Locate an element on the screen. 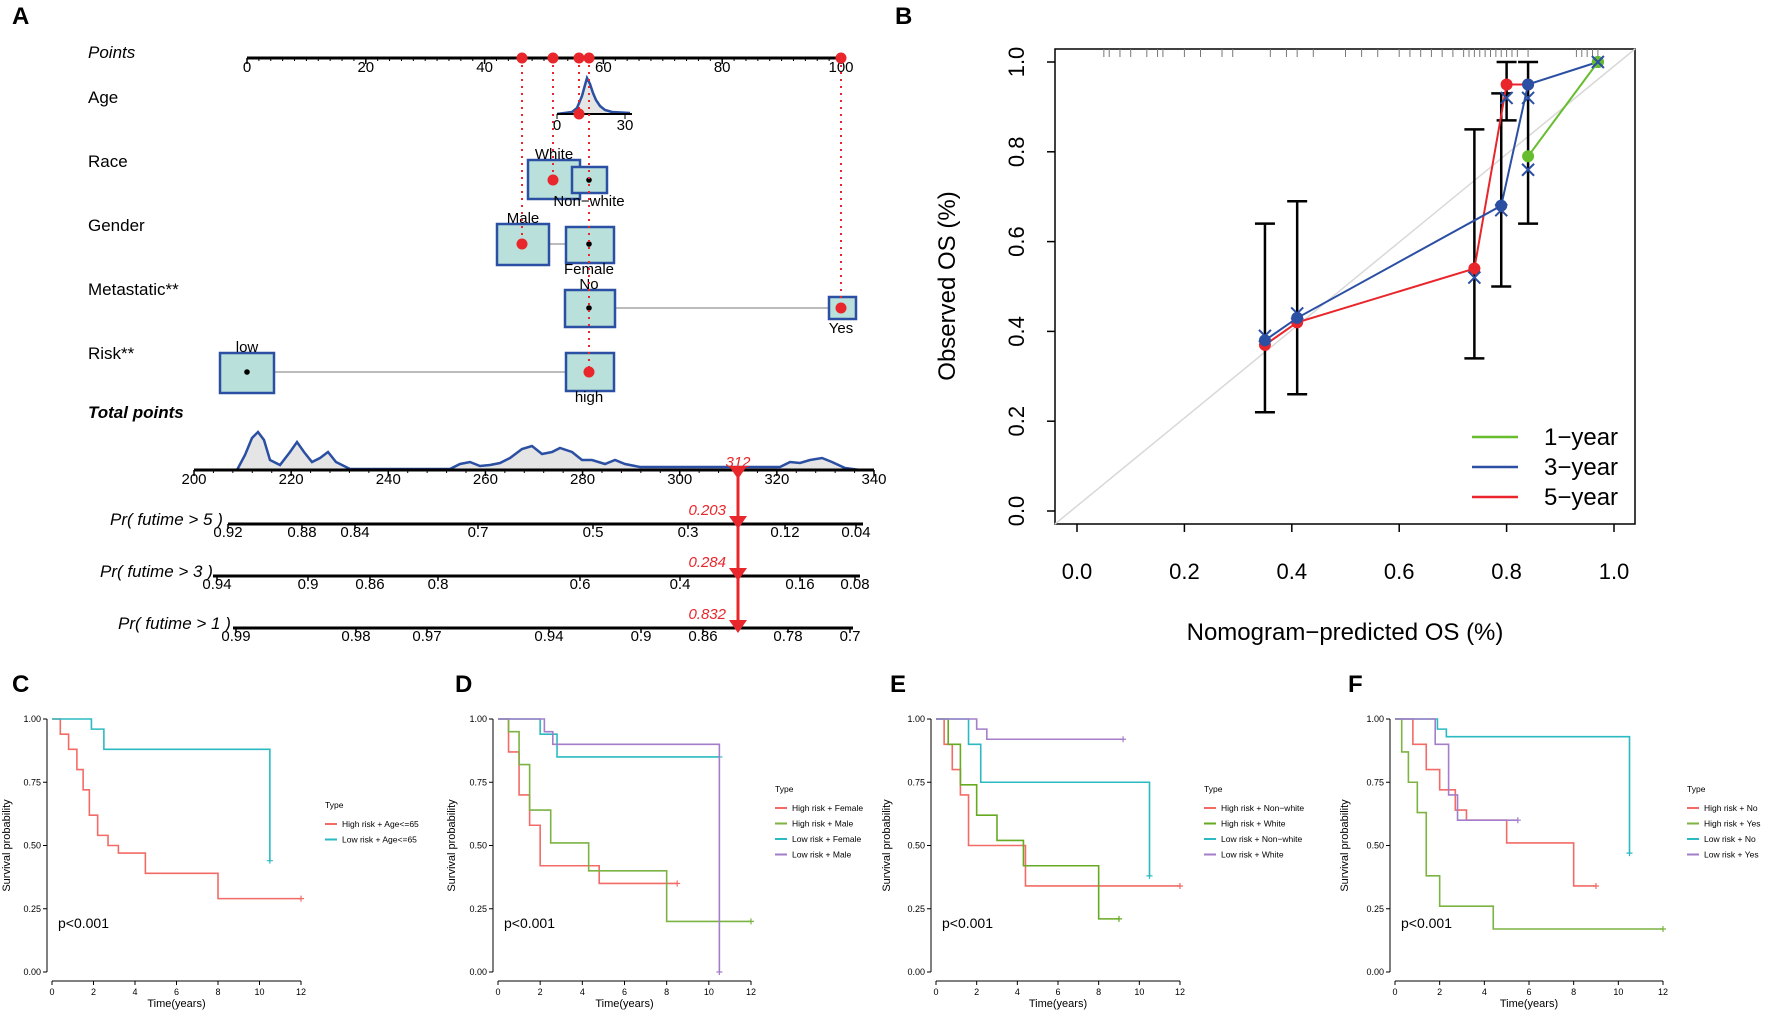  calib-xtick-label: 0.2 is located at coordinates (1184, 571).